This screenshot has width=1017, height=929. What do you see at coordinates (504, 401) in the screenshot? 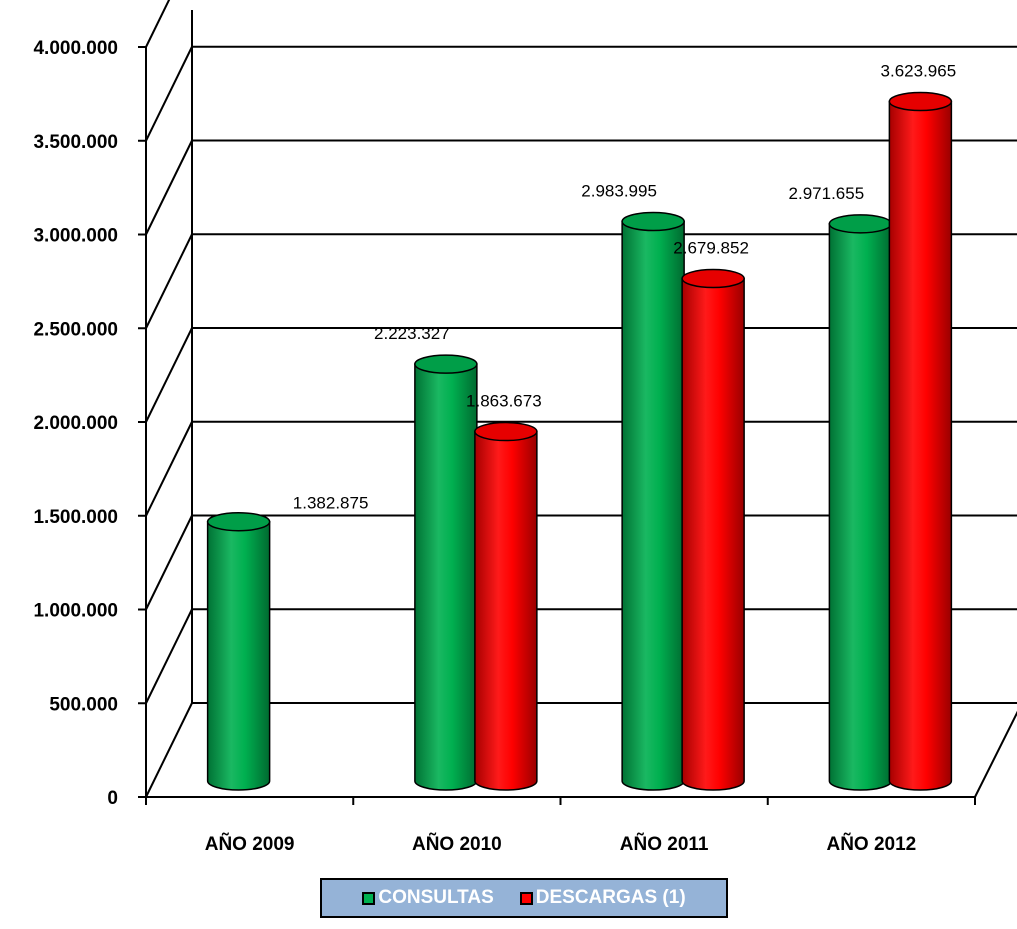
I see `data-label: 1.863.673` at bounding box center [504, 401].